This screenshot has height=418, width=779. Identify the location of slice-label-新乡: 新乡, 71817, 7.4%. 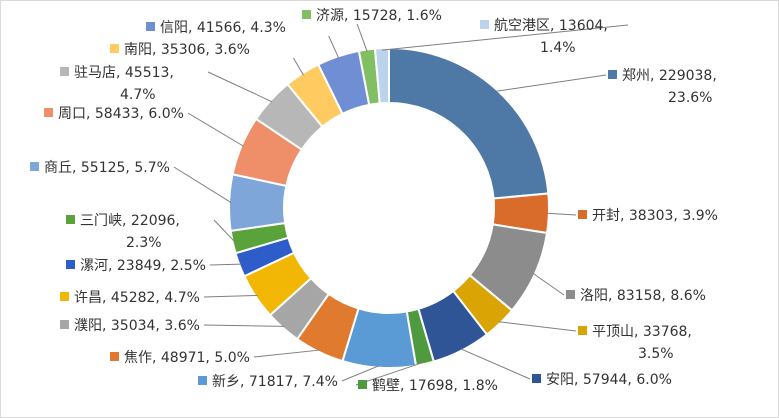
(275, 382).